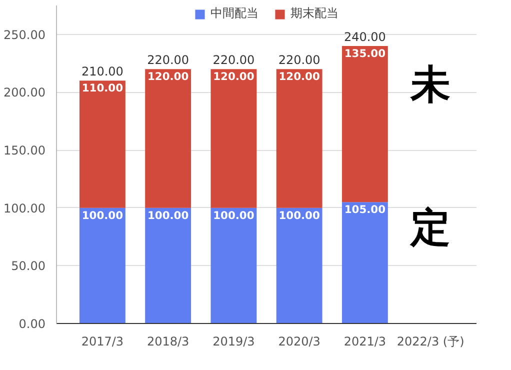 The image size is (511, 370). What do you see at coordinates (25, 93) in the screenshot?
I see `y-tick-label: 200.00` at bounding box center [25, 93].